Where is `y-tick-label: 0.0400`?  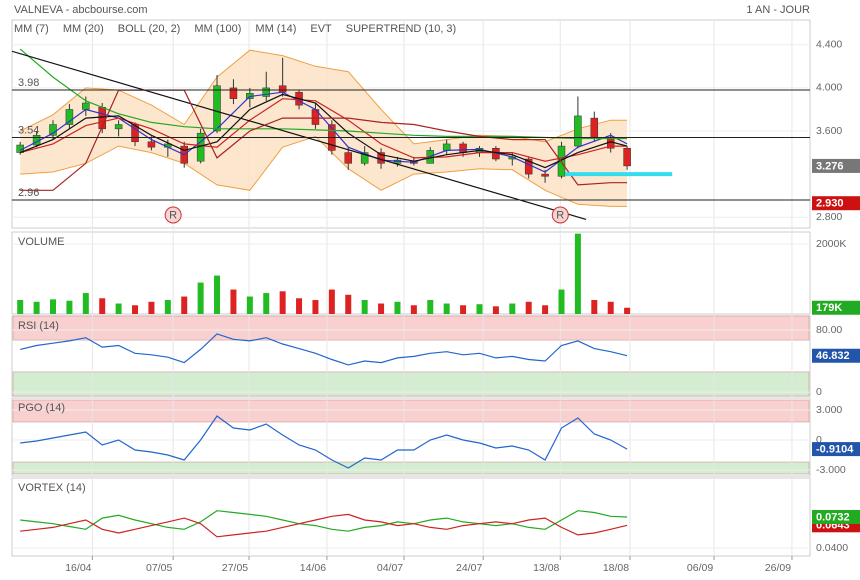 y-tick-label: 0.0400 is located at coordinates (832, 548).